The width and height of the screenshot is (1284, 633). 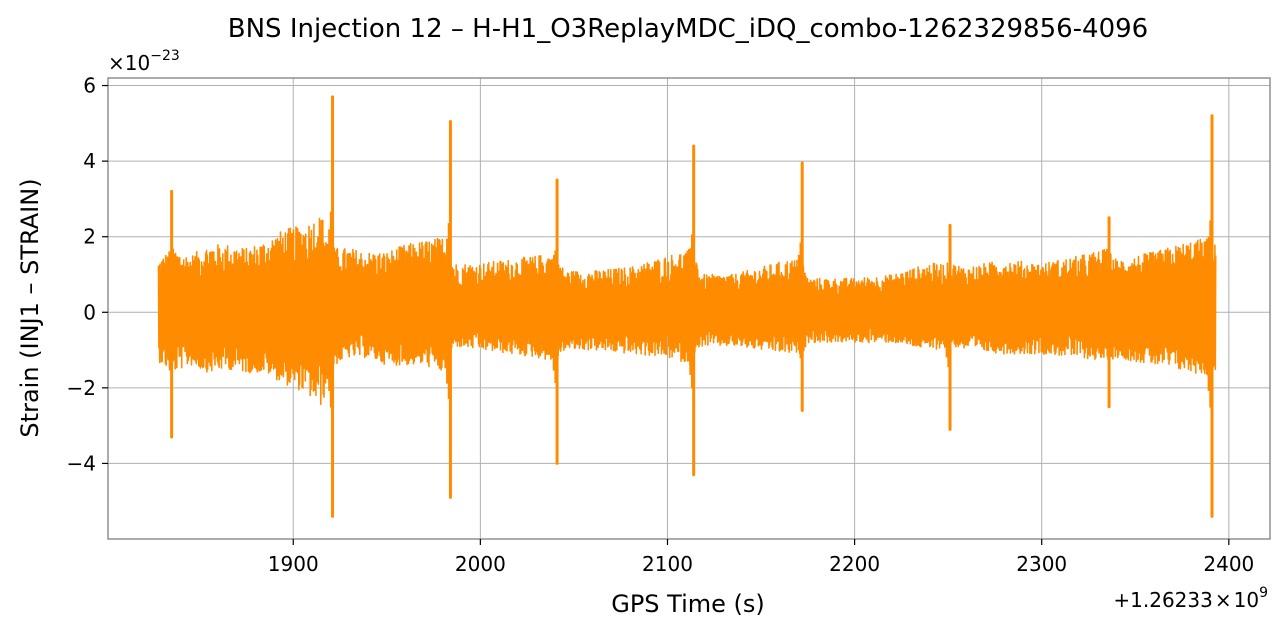 I want to click on x-tick-label: 1900, so click(x=293, y=564).